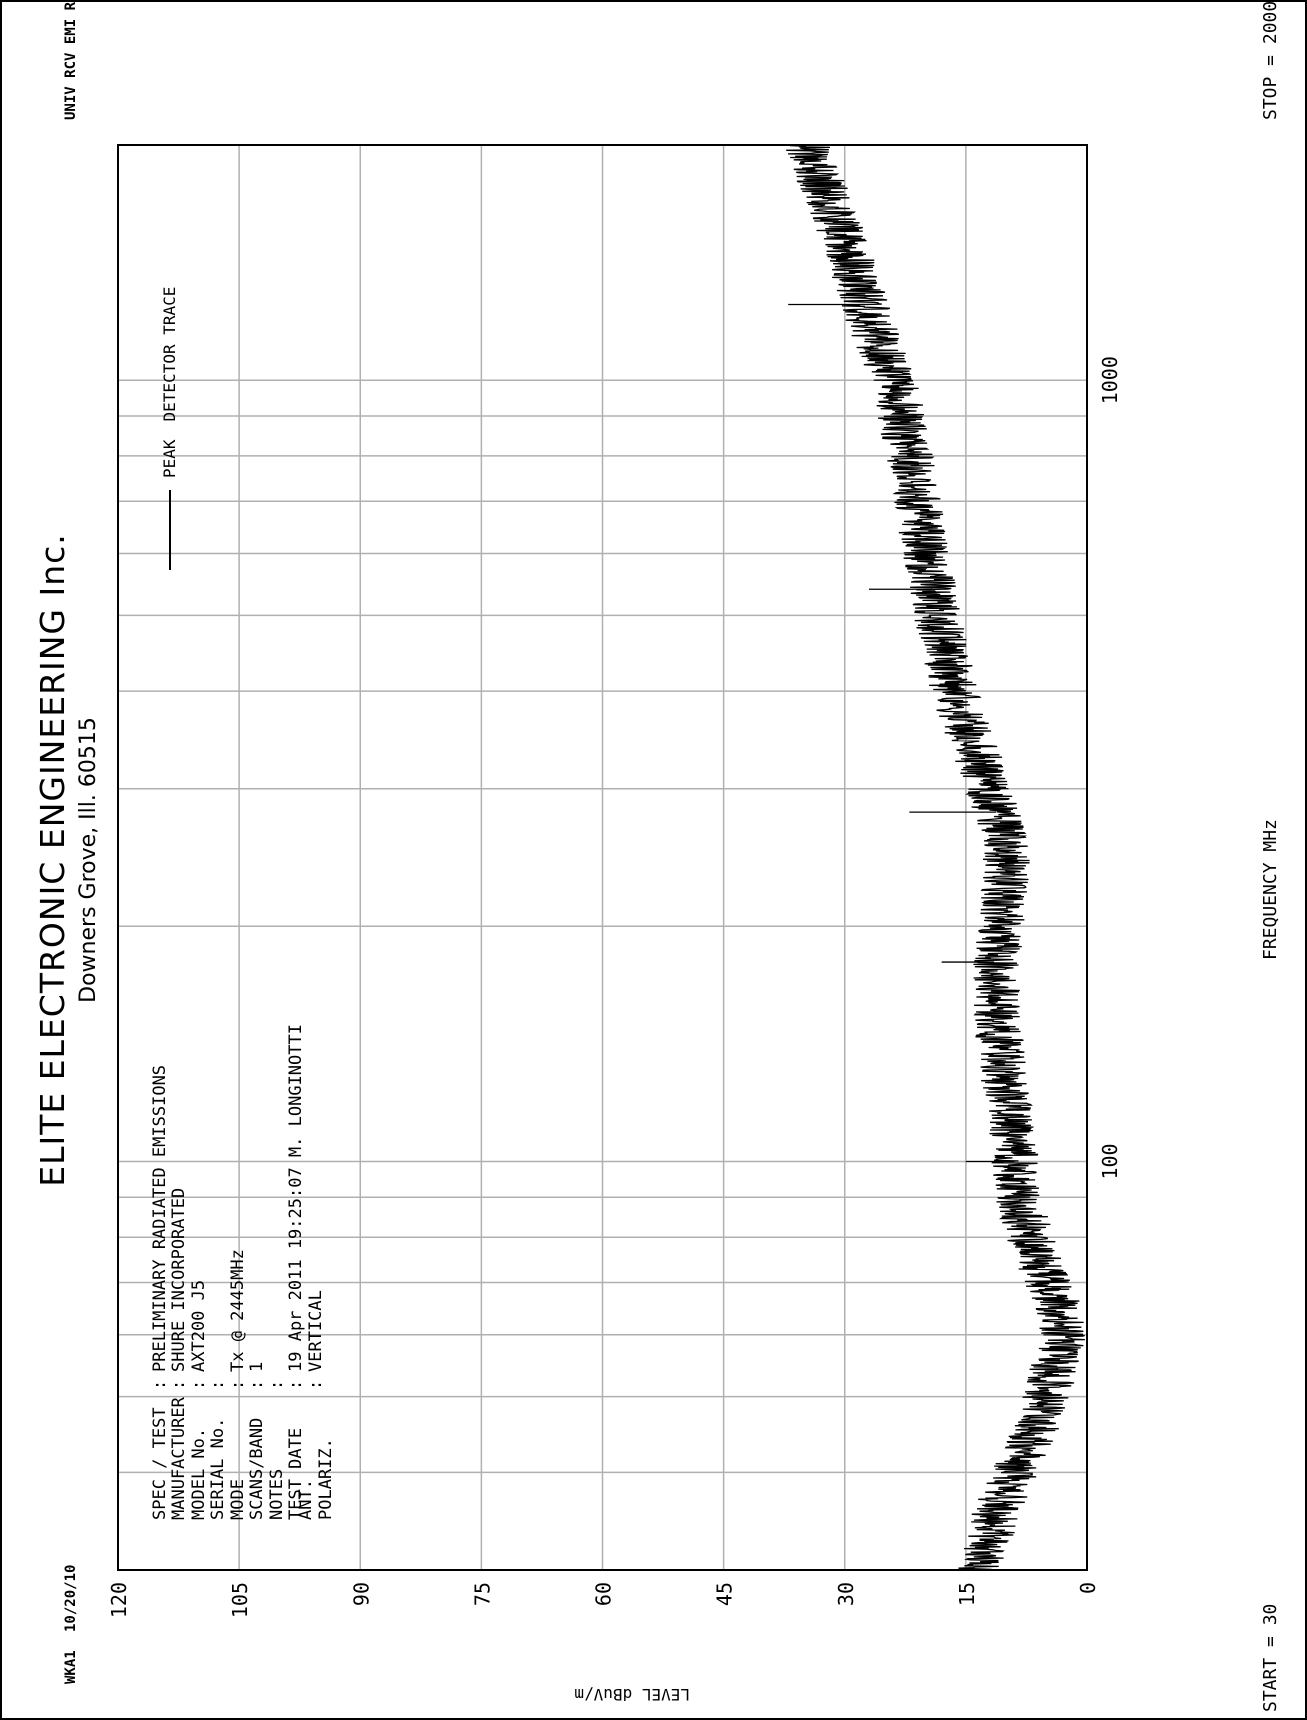  What do you see at coordinates (277, 1272) in the screenshot?
I see `info-row: NOTES:` at bounding box center [277, 1272].